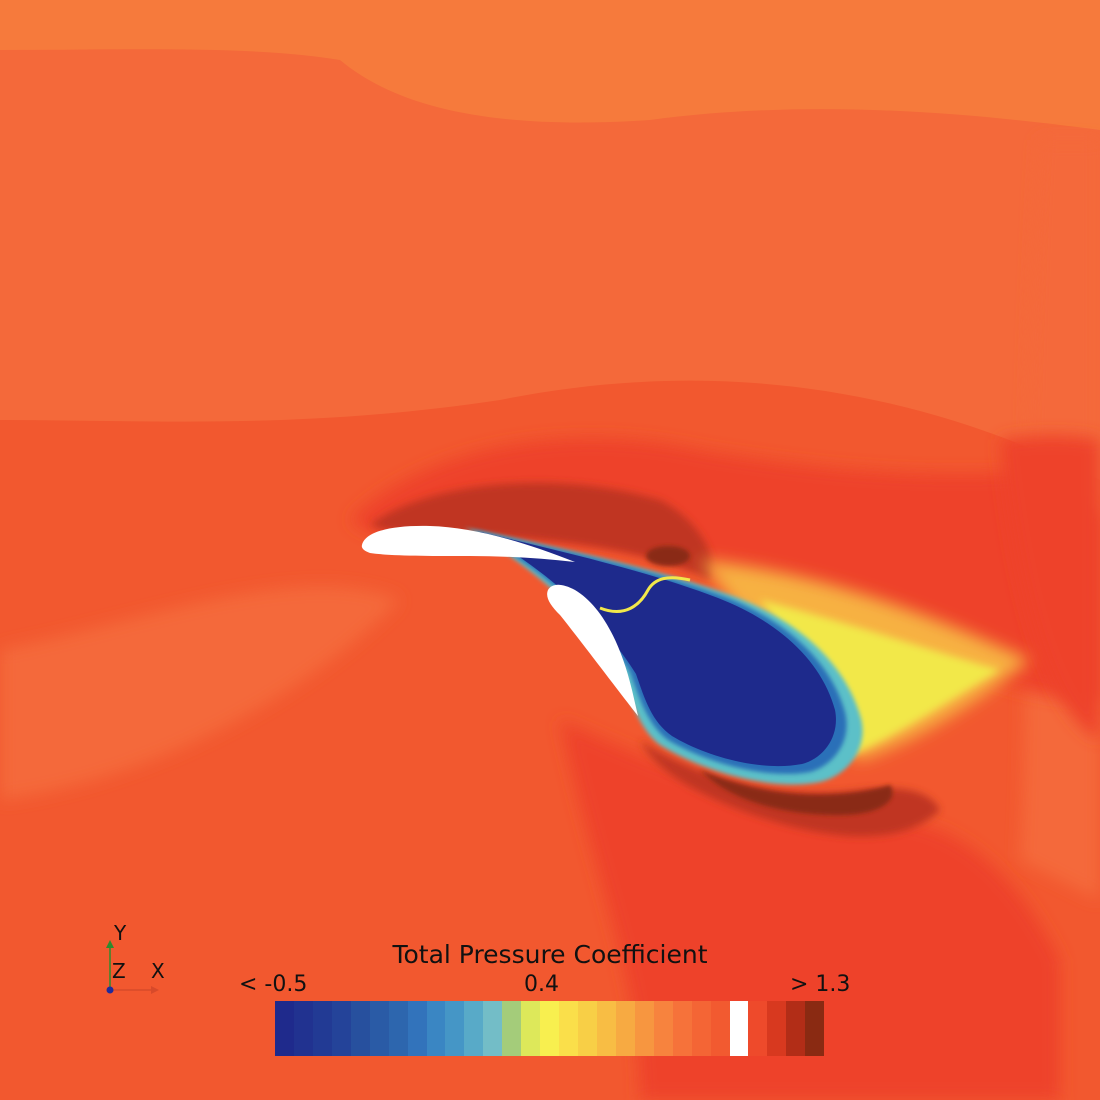  What do you see at coordinates (668, 556) in the screenshot?
I see `slot-dark-spot` at bounding box center [668, 556].